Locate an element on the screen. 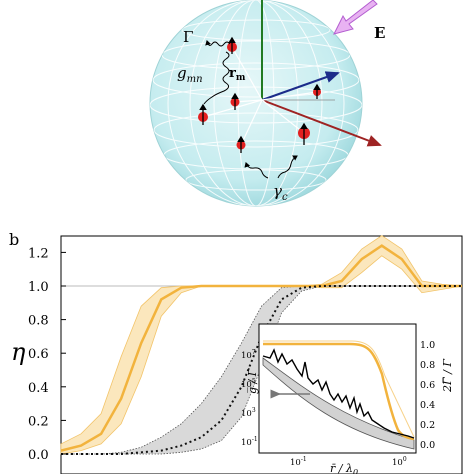 This screenshot has height=474, width=474. y-tick-label: 0.6 is located at coordinates (38, 354).